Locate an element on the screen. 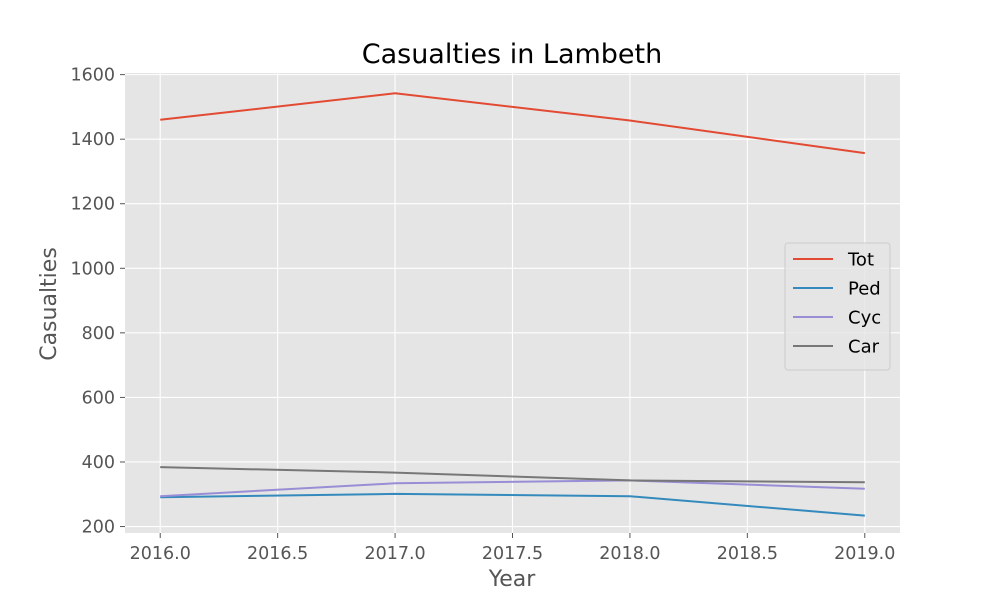 The height and width of the screenshot is (604, 1000). y-tick-label: 200 is located at coordinates (98, 528).